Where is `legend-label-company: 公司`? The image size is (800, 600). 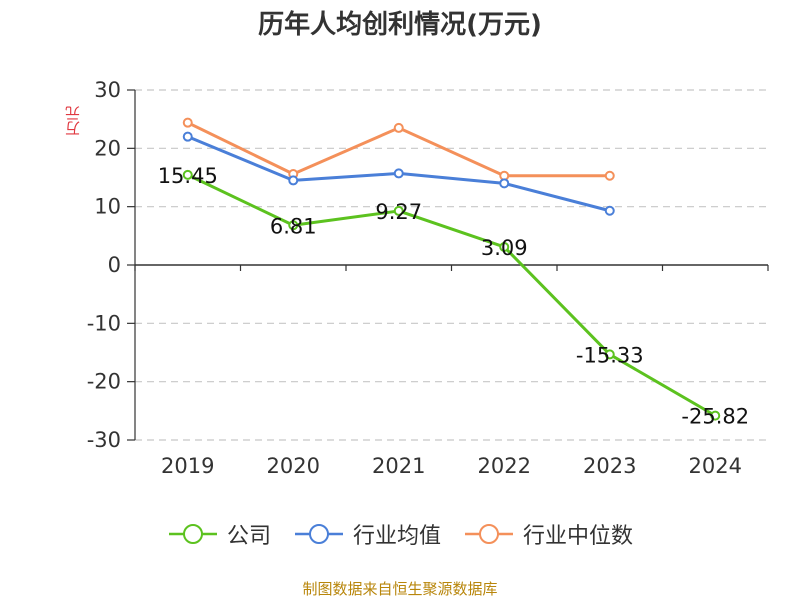 legend-label-company: 公司 is located at coordinates (248, 536).